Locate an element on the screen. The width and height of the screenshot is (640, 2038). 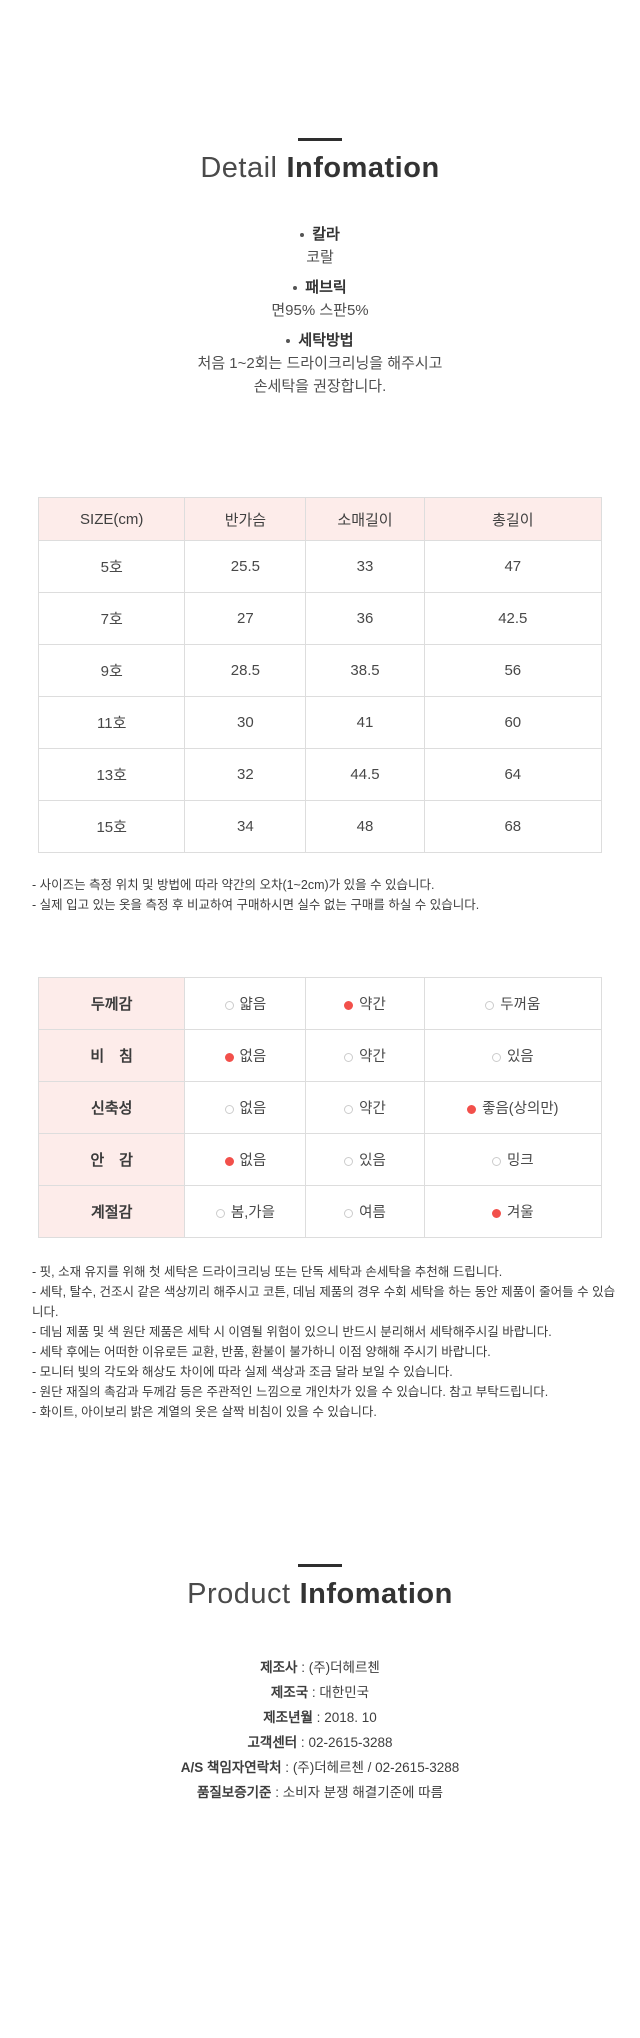
attr-label-season: 계절감 is located at coordinates (111, 1212).